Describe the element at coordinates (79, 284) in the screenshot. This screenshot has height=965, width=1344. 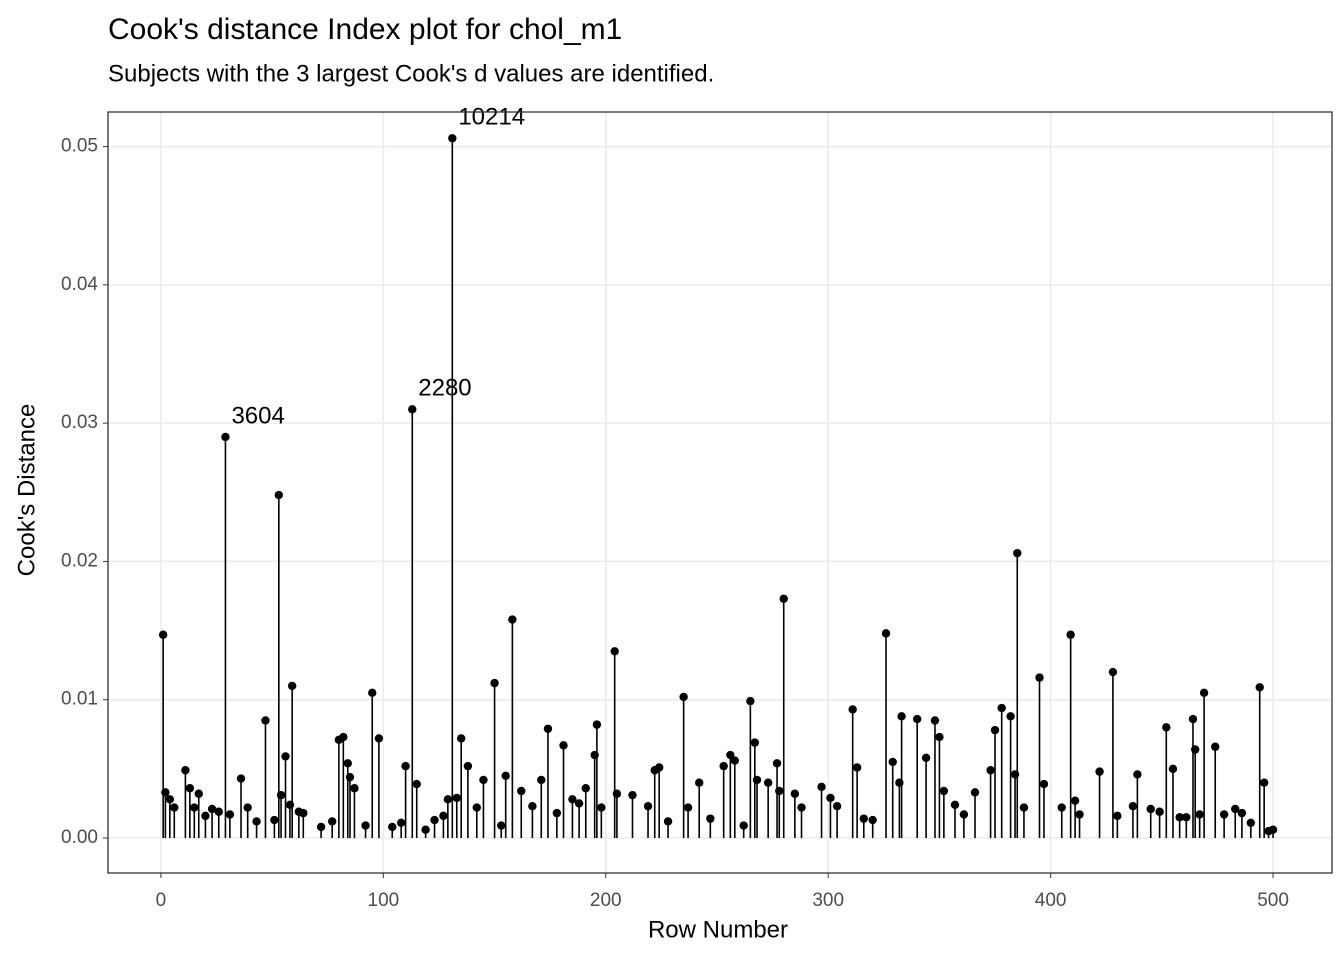
I see `y-tick-label: 0.04` at that location.